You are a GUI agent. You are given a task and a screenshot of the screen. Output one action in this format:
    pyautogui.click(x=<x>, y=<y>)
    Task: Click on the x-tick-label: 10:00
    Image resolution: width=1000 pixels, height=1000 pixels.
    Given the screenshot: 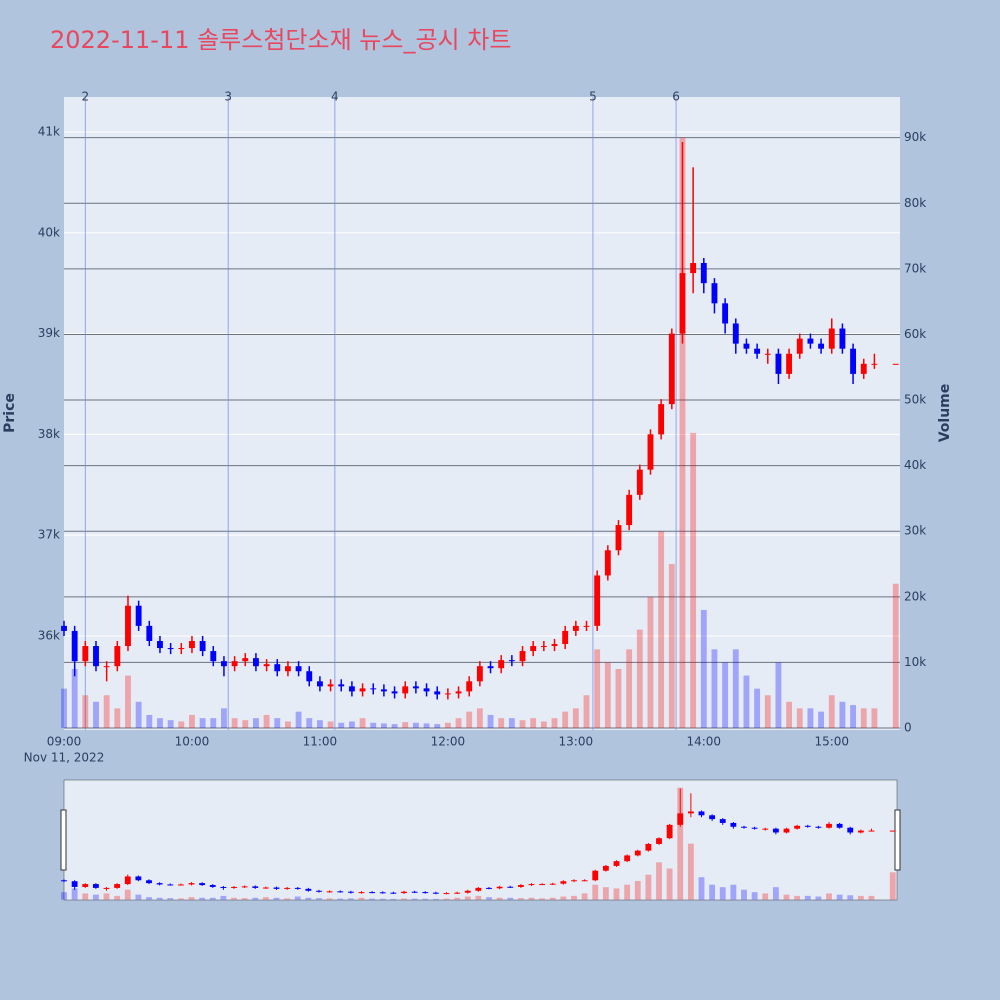 What is the action you would take?
    pyautogui.click(x=192, y=742)
    